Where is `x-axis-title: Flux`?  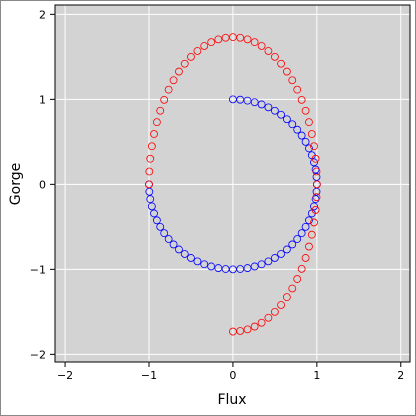
x-axis-title: Flux is located at coordinates (231, 400).